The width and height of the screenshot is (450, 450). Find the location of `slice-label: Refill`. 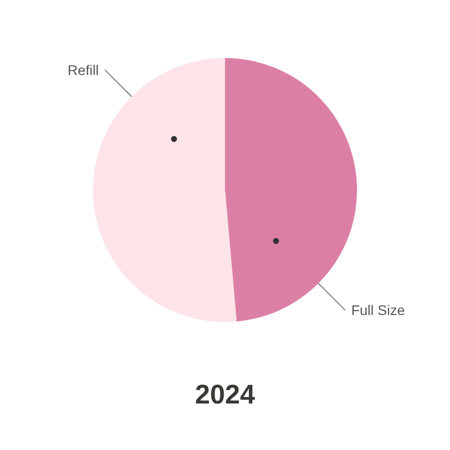

slice-label: Refill is located at coordinates (83, 70).